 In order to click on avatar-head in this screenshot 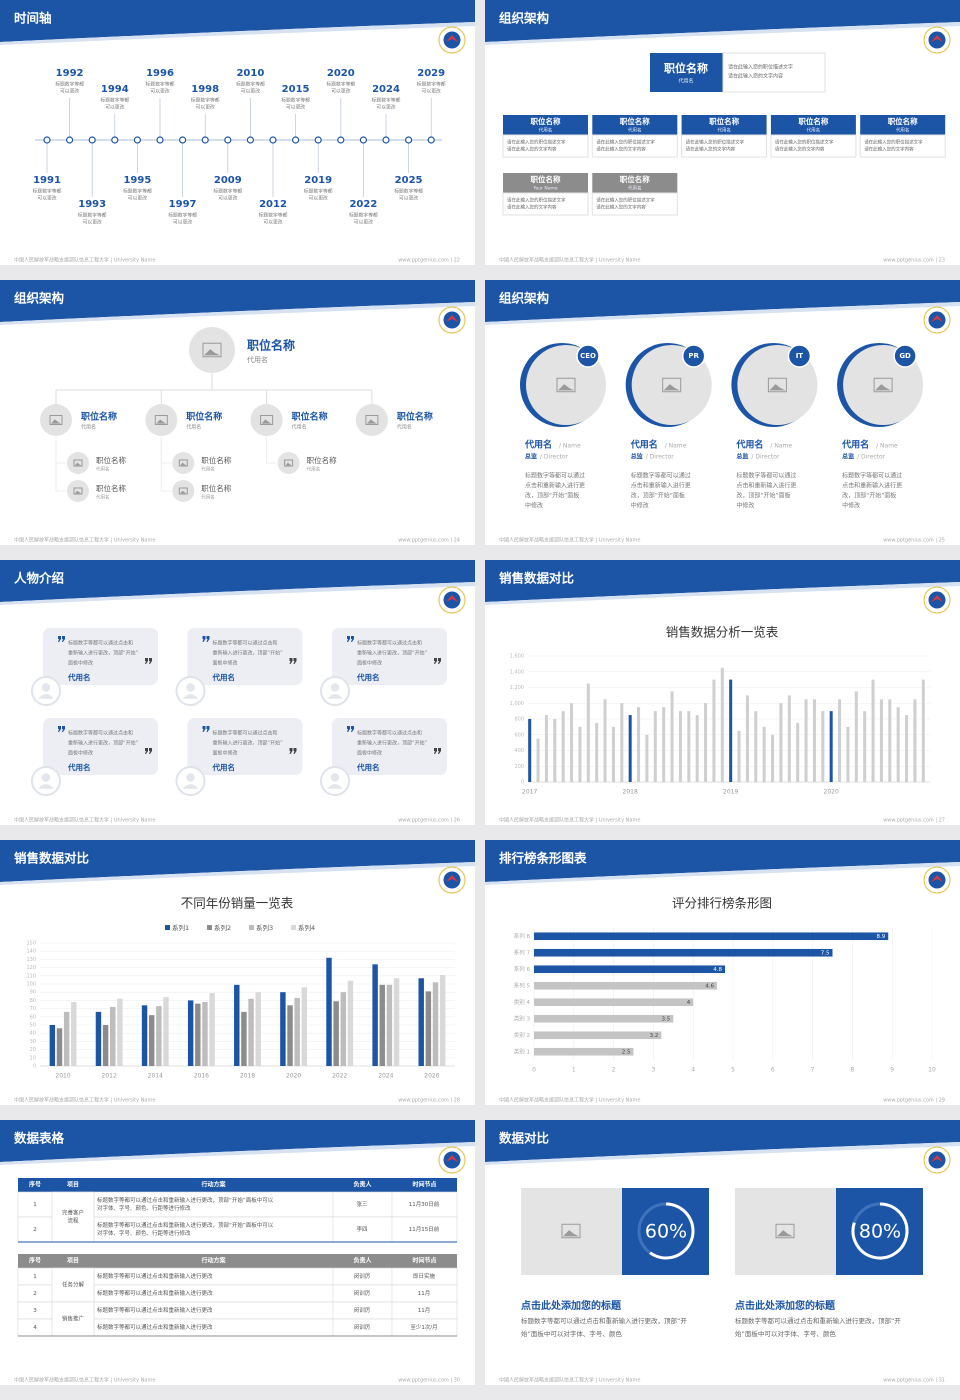, I will do `click(46, 687)`.